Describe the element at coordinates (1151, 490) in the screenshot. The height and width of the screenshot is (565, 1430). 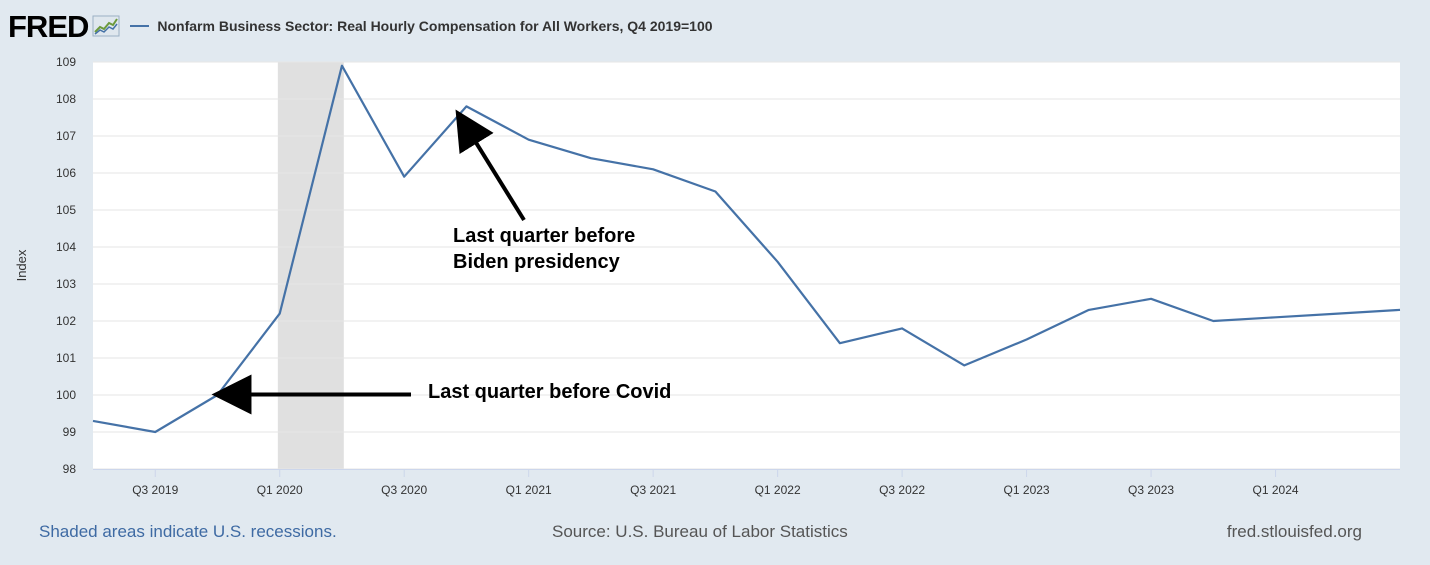
I see `x-tick-label: Q3 2023` at that location.